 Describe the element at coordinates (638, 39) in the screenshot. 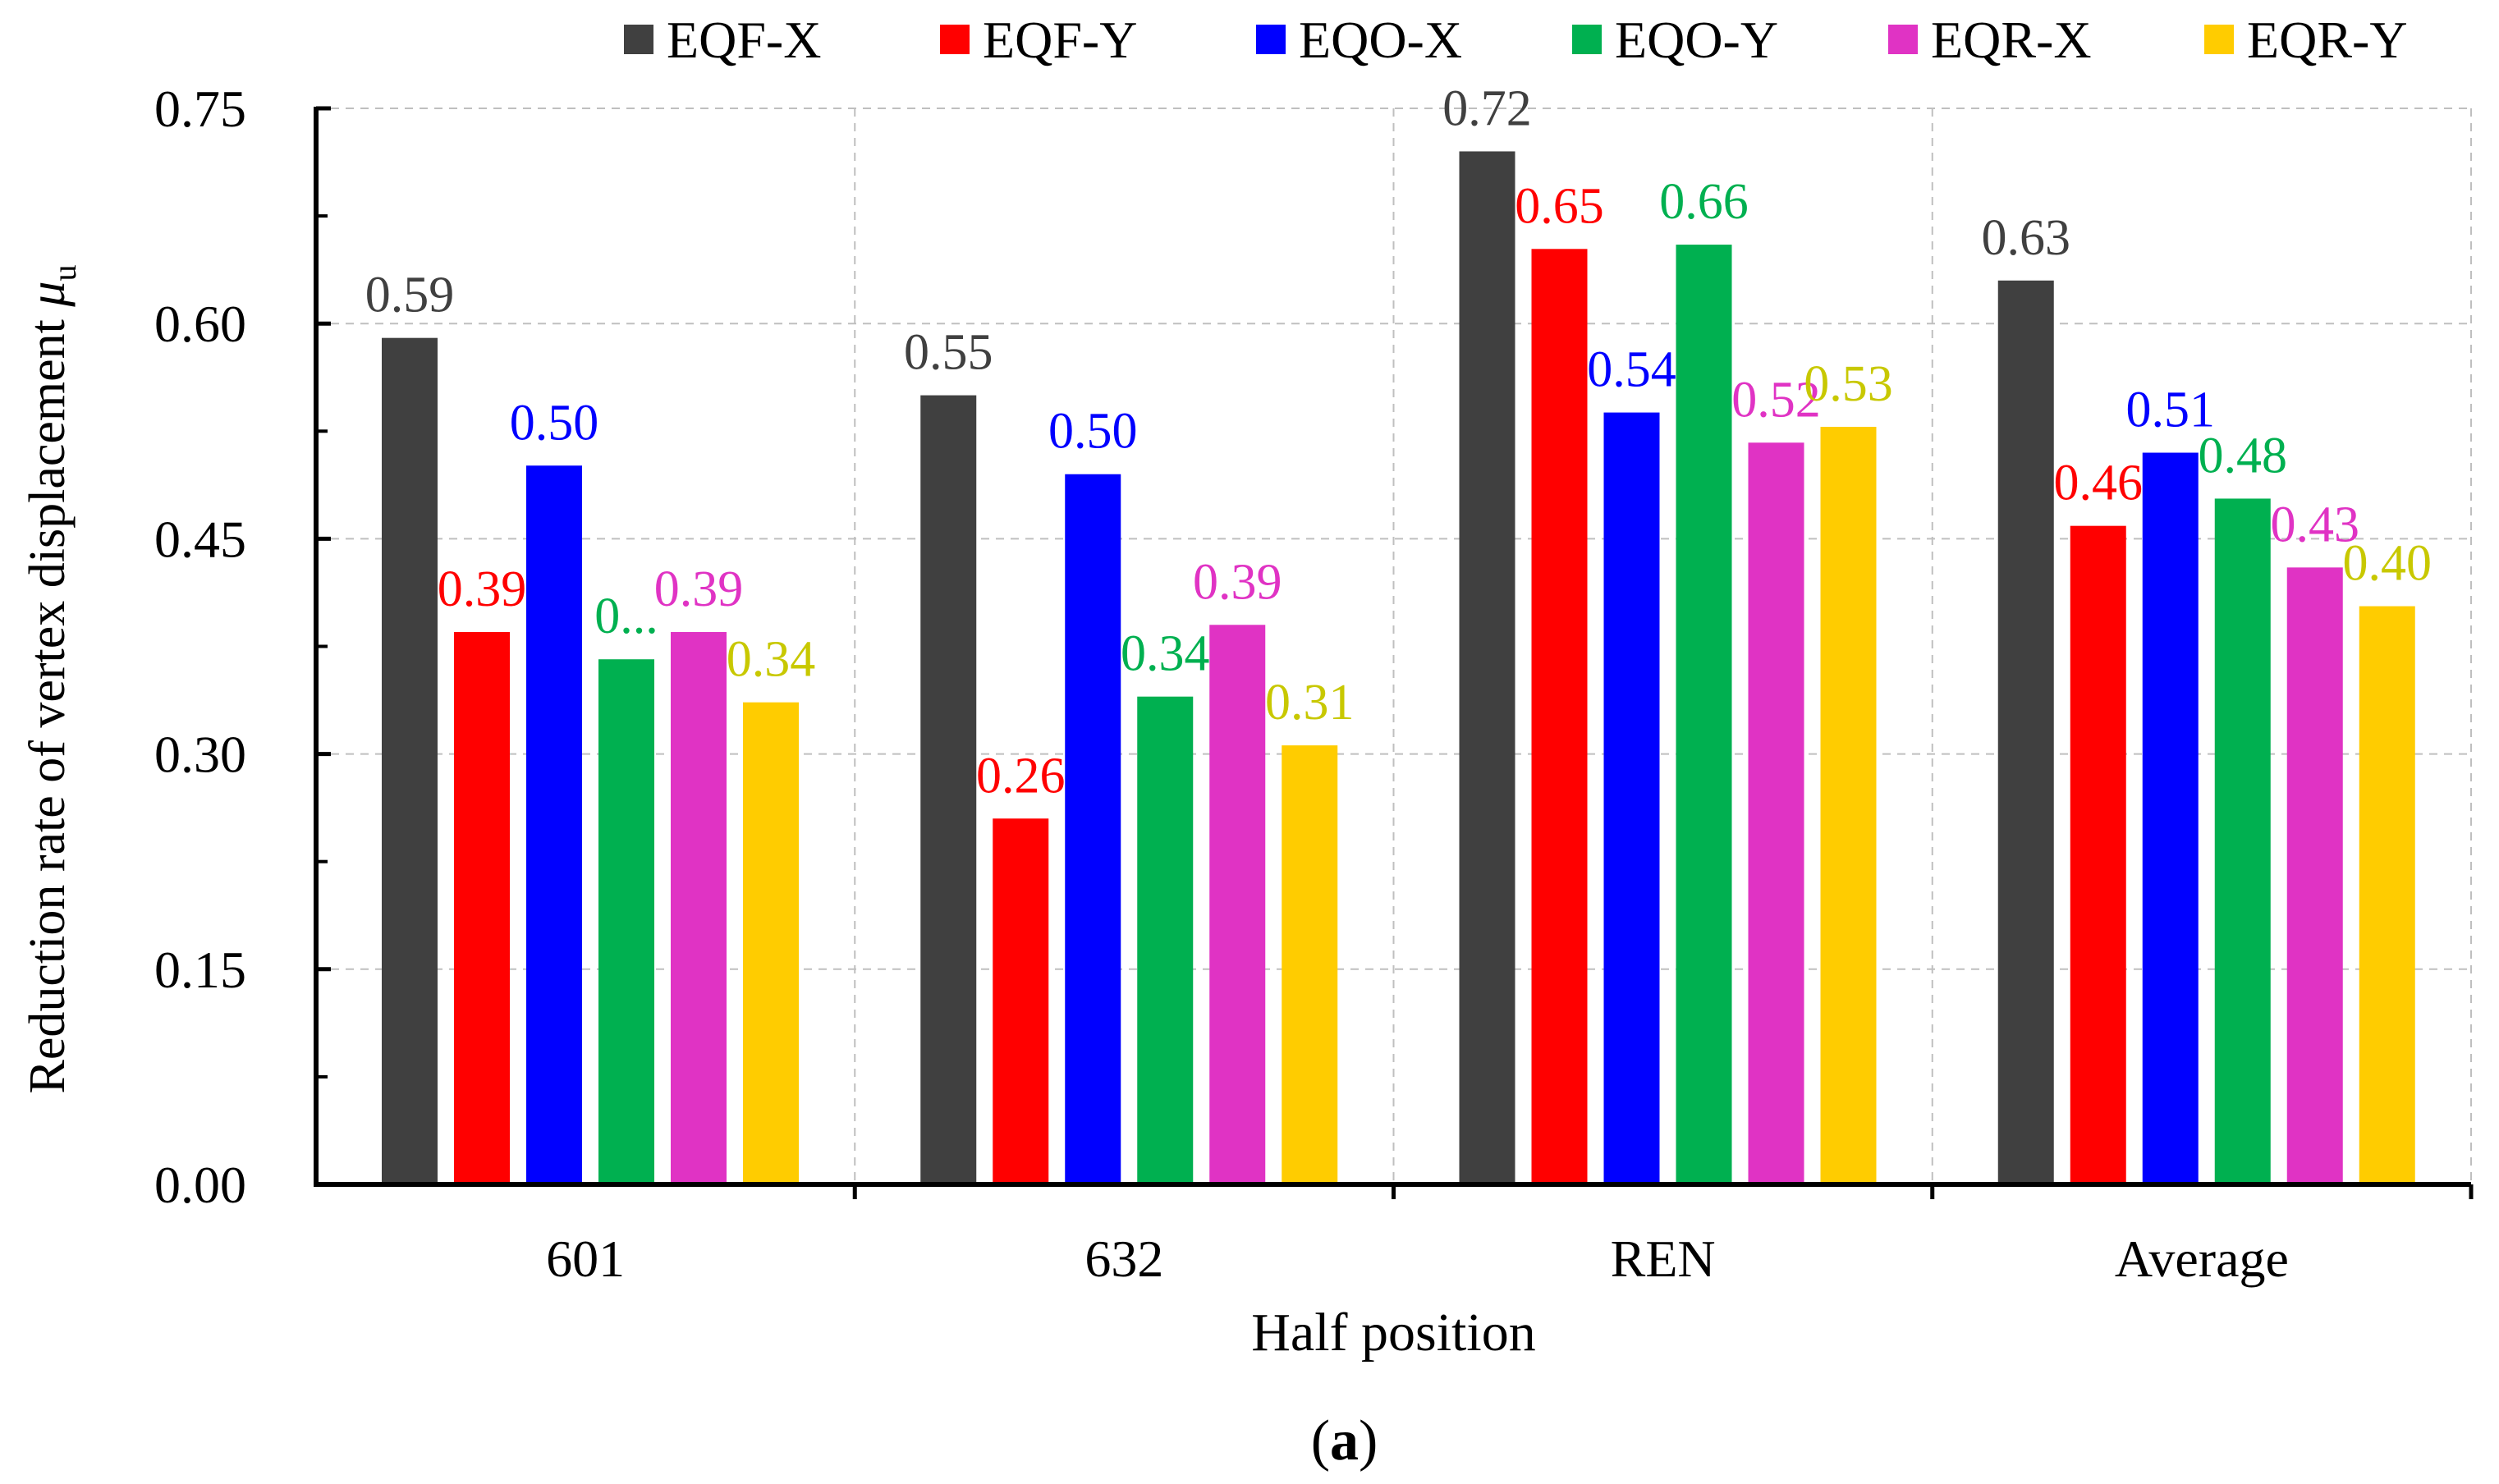

I see `legend-swatch-eqf-x` at that location.